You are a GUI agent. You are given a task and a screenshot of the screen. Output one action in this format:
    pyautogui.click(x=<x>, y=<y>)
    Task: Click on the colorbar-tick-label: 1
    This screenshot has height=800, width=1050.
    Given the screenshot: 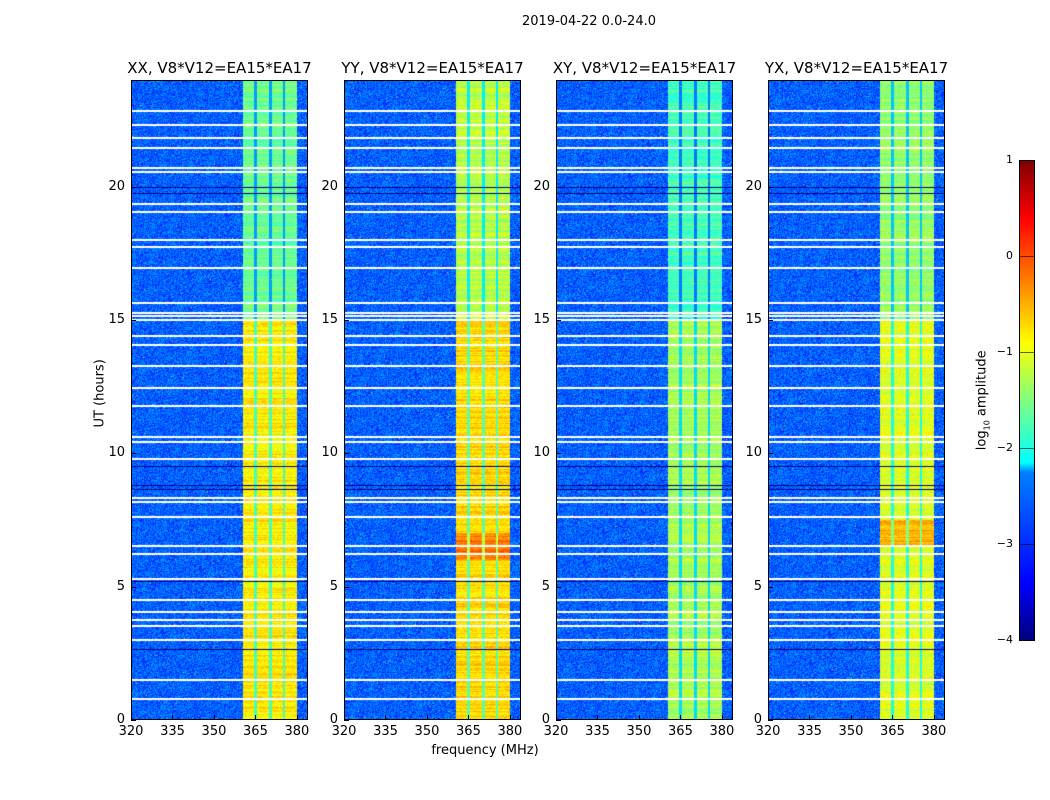 What is the action you would take?
    pyautogui.click(x=1009, y=159)
    